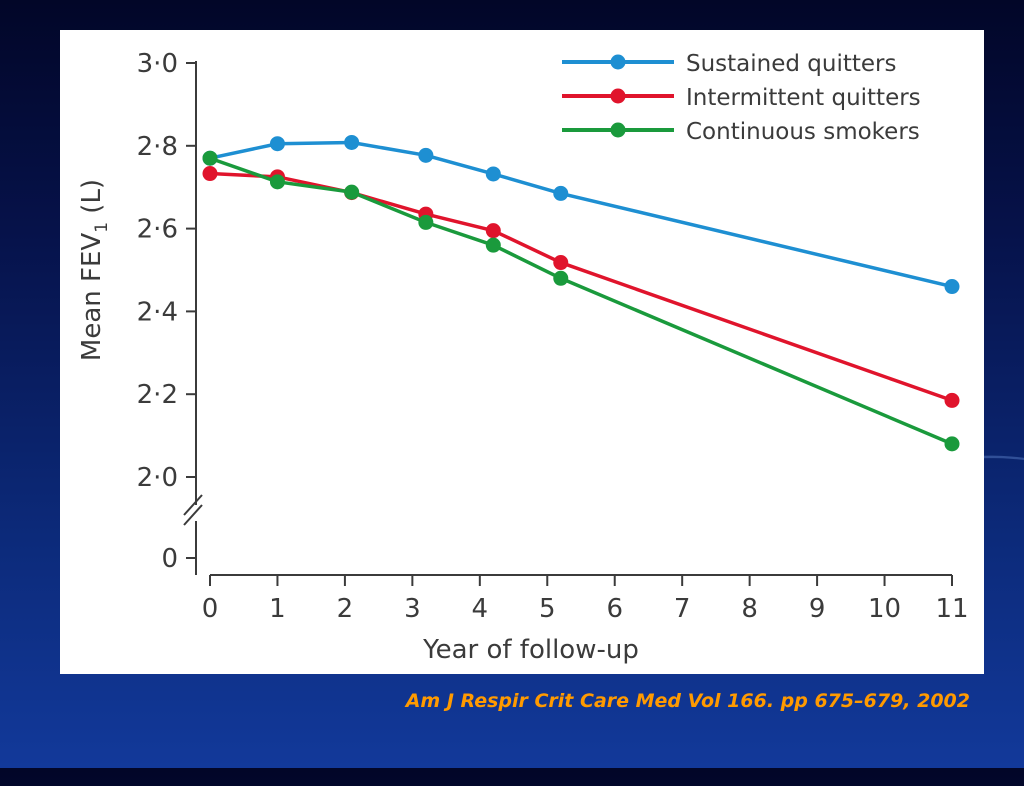  Describe the element at coordinates (530, 650) in the screenshot. I see `x-axis-label: Year of follow-up` at that location.